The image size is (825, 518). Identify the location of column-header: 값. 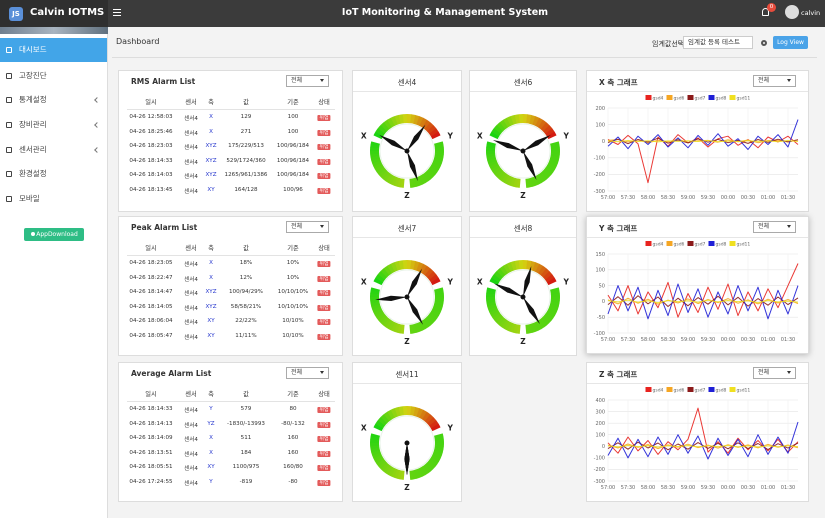
(246, 102).